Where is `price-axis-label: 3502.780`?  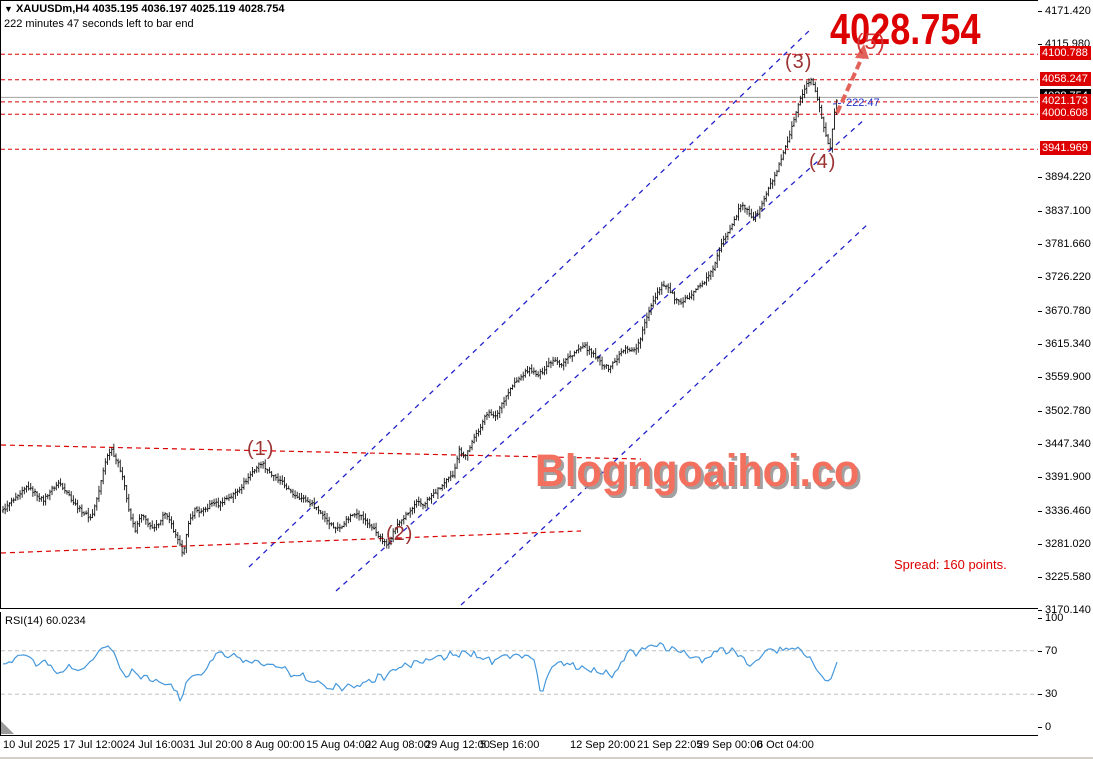 price-axis-label: 3502.780 is located at coordinates (1068, 411).